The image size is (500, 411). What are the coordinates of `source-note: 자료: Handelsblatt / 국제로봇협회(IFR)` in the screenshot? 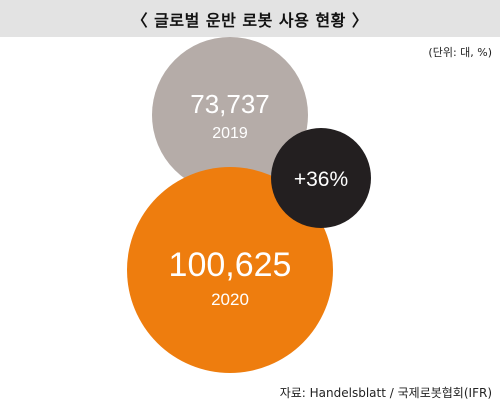 It's located at (385, 393).